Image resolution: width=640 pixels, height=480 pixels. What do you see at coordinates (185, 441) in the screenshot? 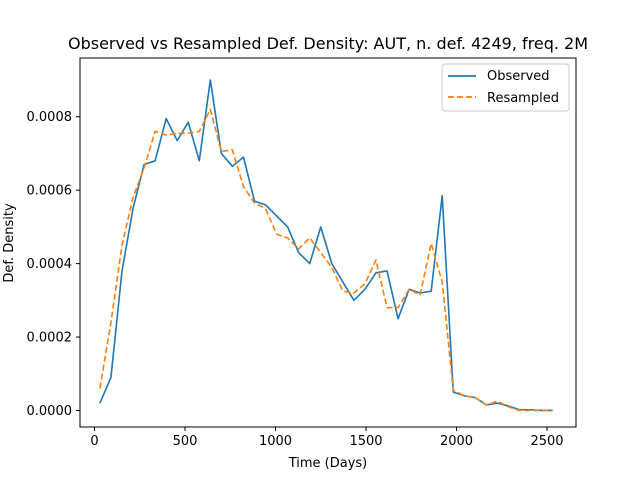
I see `x-tick-label: 500` at bounding box center [185, 441].